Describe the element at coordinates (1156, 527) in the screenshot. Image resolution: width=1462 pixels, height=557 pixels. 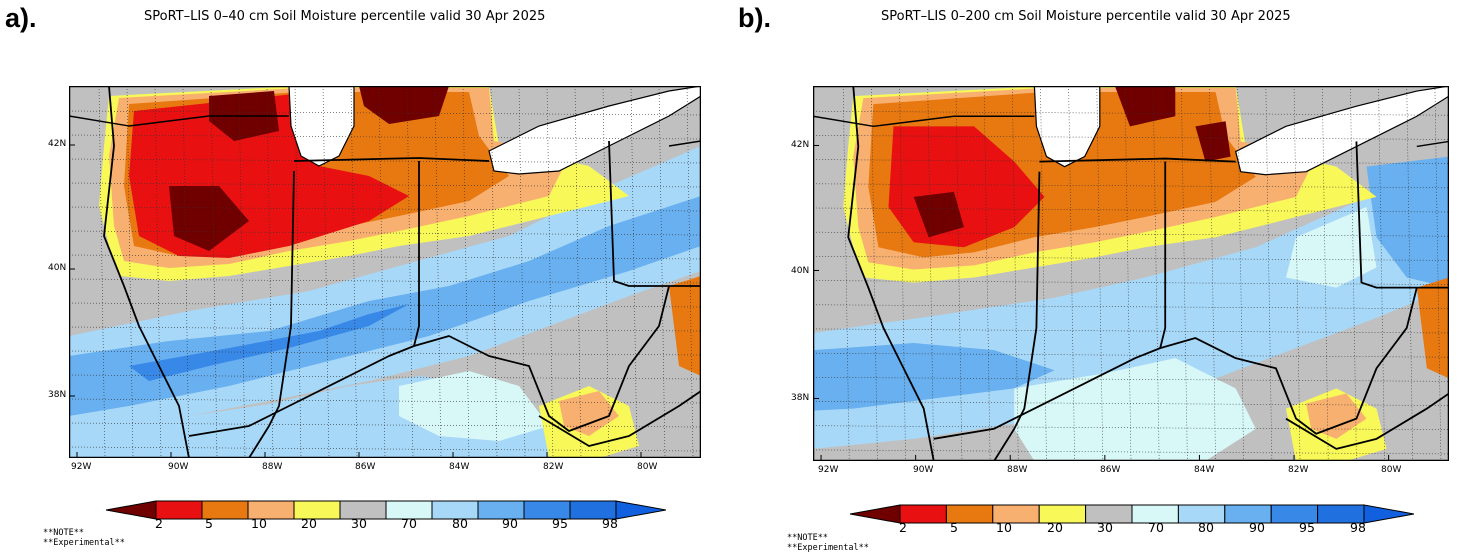
I see `colorbar-label: 70` at that location.